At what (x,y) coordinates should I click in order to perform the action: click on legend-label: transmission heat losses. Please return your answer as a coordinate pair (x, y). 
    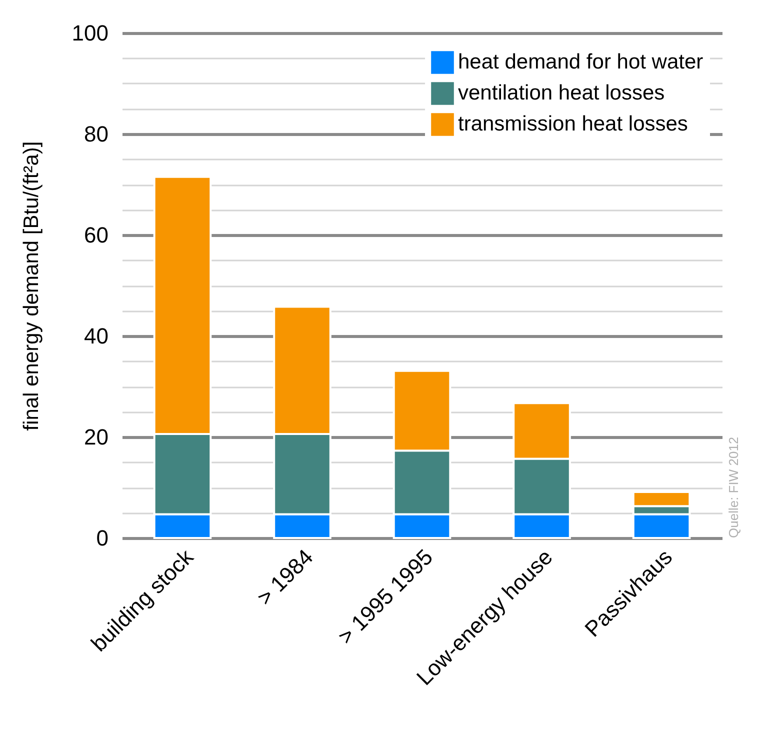
    Looking at the image, I should click on (573, 124).